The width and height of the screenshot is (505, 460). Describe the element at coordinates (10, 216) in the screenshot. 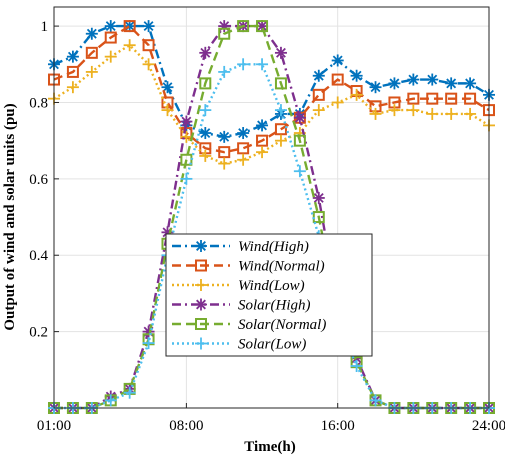

I see `y-axis-label: Output of wind and solar units (pu)` at that location.